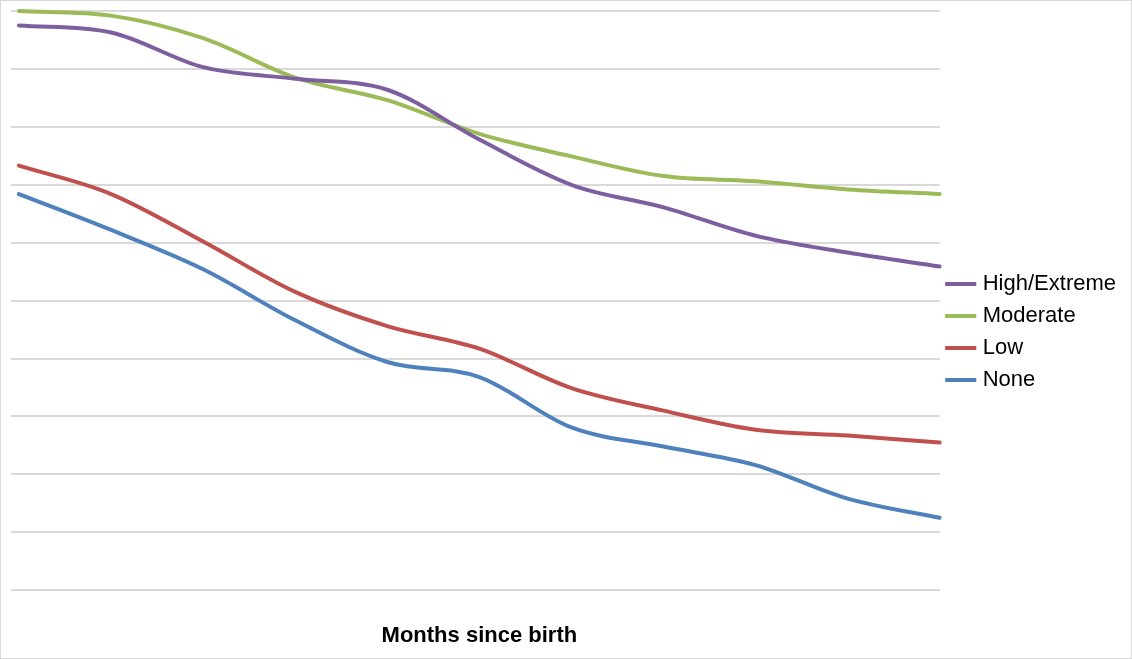 The width and height of the screenshot is (1132, 659). I want to click on legend-label: Low, so click(1003, 347).